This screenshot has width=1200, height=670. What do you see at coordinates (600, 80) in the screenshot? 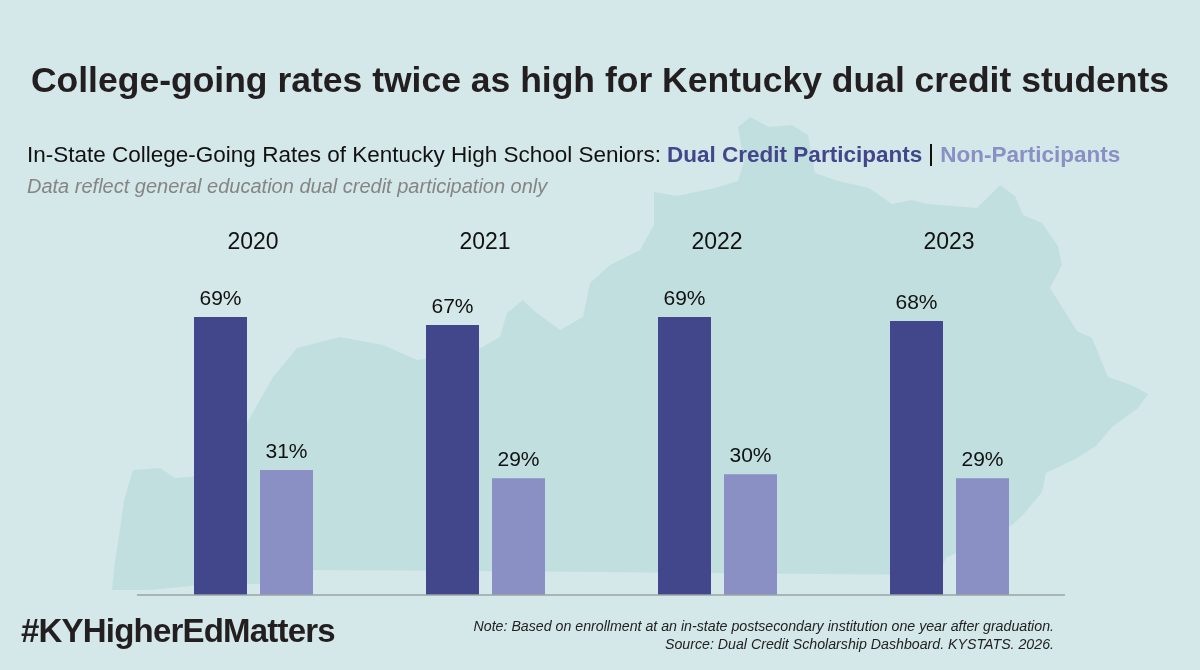
I see `chart-title: College-going rates twice as high for Kentucky dual credit students` at bounding box center [600, 80].